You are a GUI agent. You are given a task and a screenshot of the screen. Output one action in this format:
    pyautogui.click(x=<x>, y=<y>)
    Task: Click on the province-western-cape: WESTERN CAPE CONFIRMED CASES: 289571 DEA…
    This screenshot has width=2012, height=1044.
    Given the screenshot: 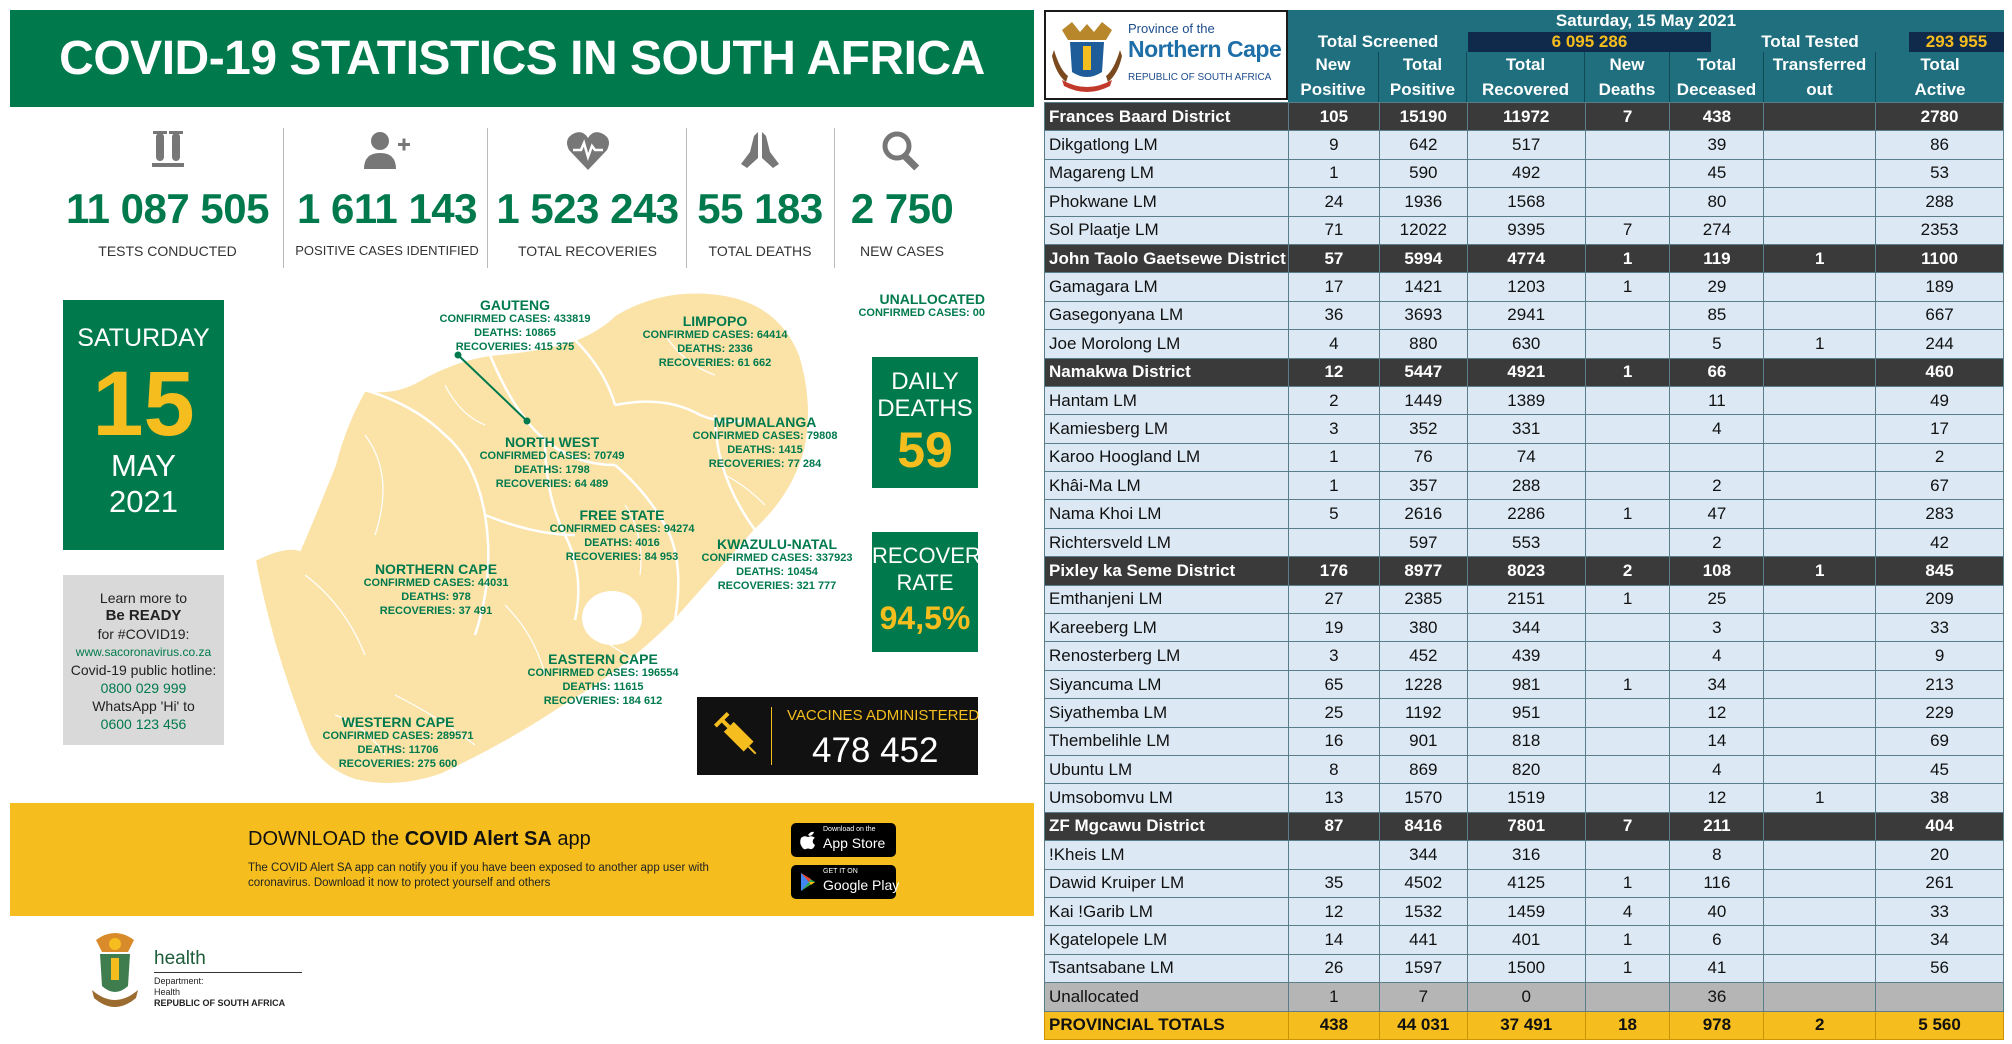 What is the action you would take?
    pyautogui.click(x=398, y=743)
    